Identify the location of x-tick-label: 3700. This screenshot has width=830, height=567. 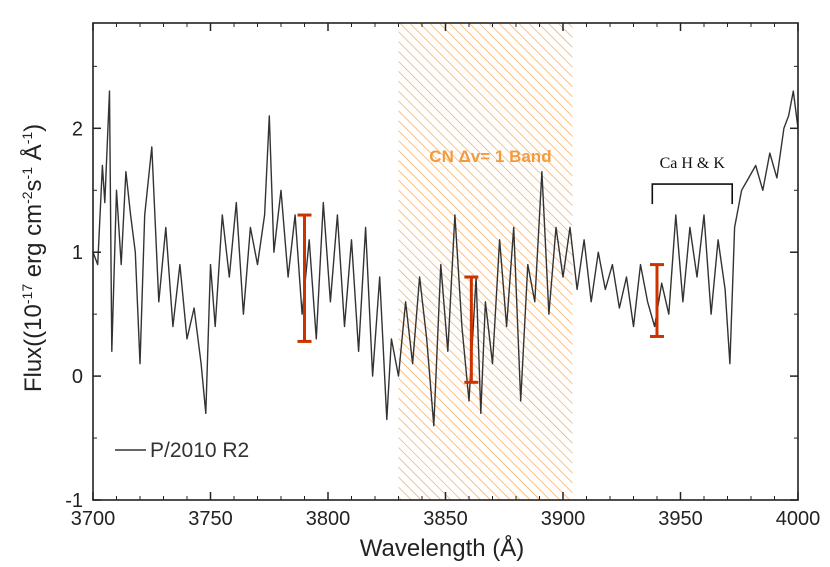
(93, 519).